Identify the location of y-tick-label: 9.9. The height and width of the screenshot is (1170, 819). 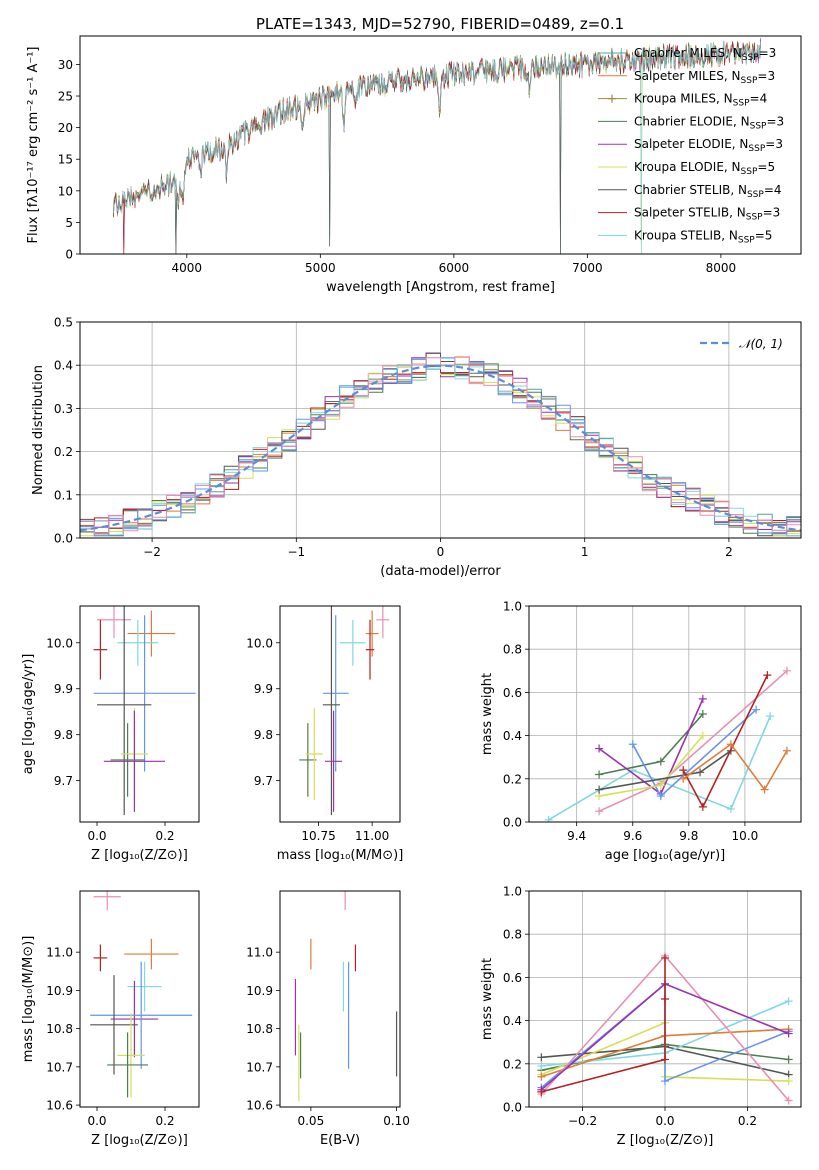
(263, 689).